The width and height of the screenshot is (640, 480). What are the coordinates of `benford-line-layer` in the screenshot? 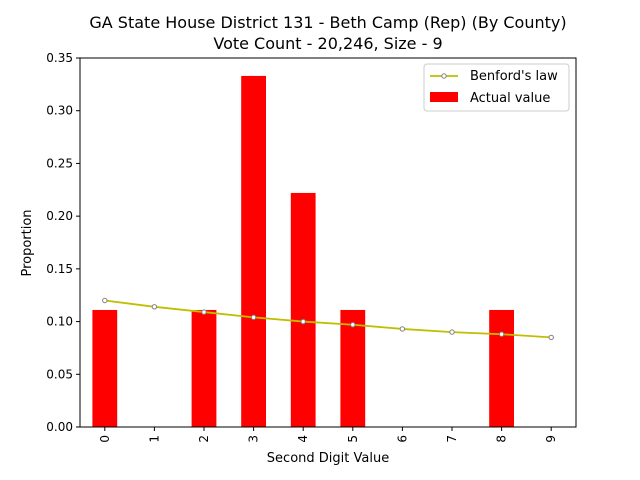 It's located at (328, 319).